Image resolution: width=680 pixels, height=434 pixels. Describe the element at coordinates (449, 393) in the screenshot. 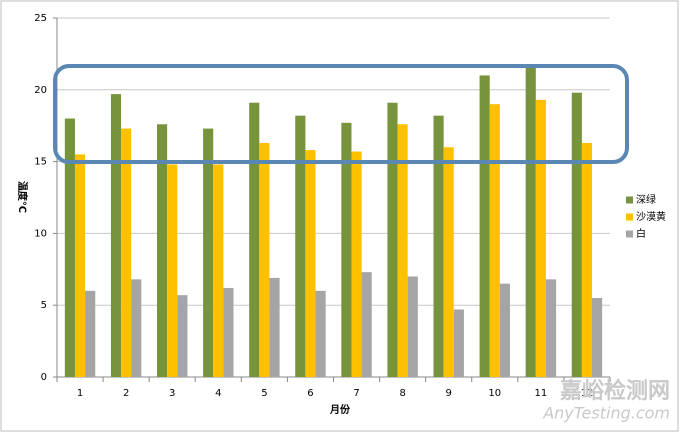

I see `x-tick-label: 9` at that location.